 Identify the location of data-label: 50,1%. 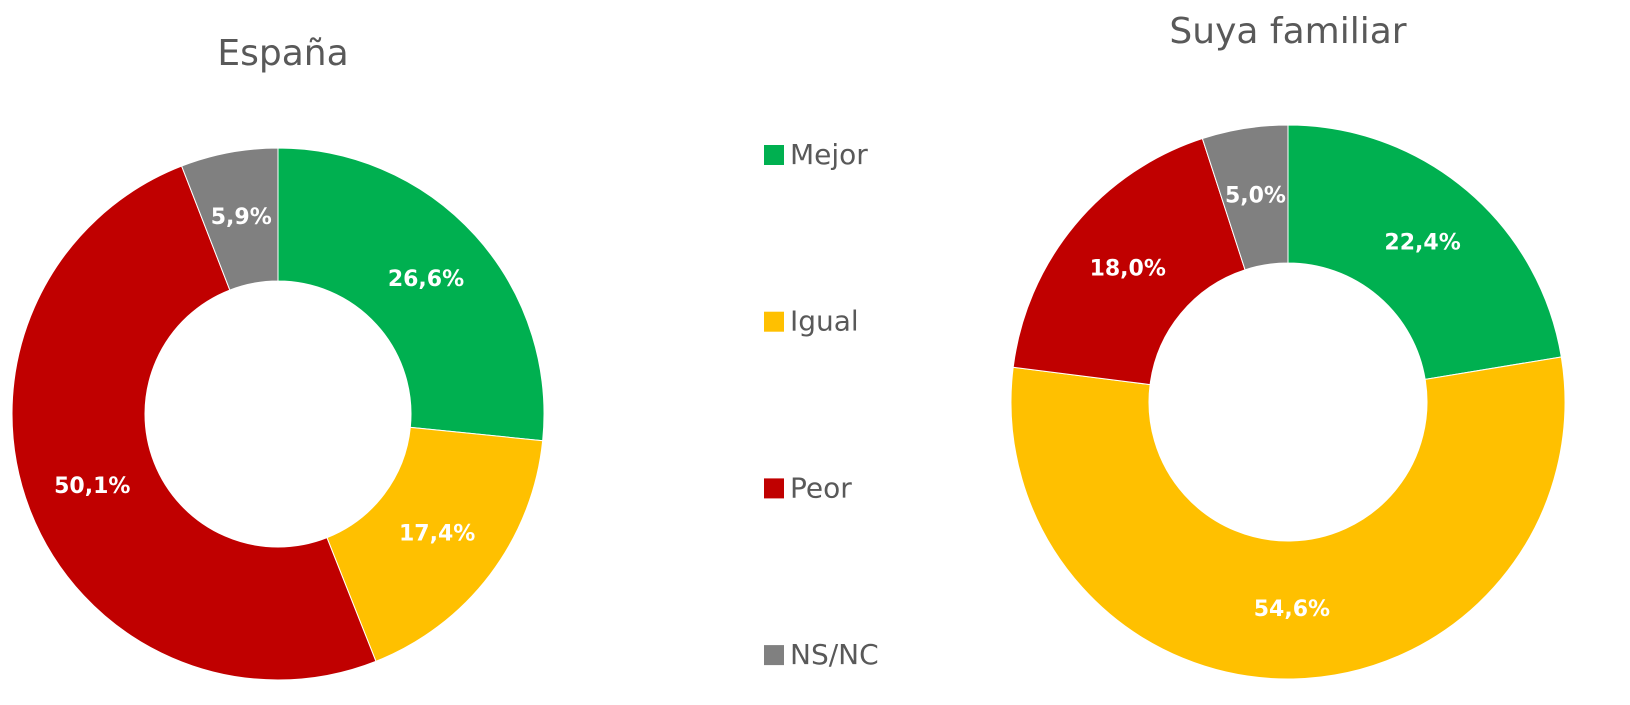
(92, 486).